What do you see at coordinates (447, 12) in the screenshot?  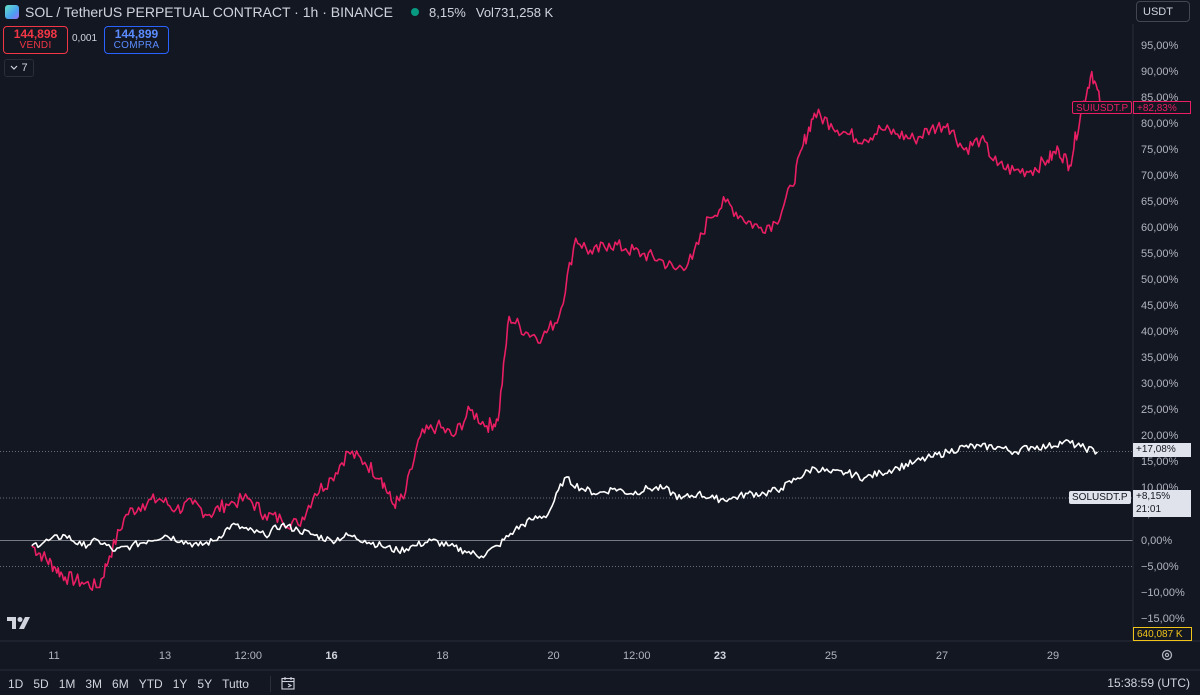 I see `price-change: 8,15%` at bounding box center [447, 12].